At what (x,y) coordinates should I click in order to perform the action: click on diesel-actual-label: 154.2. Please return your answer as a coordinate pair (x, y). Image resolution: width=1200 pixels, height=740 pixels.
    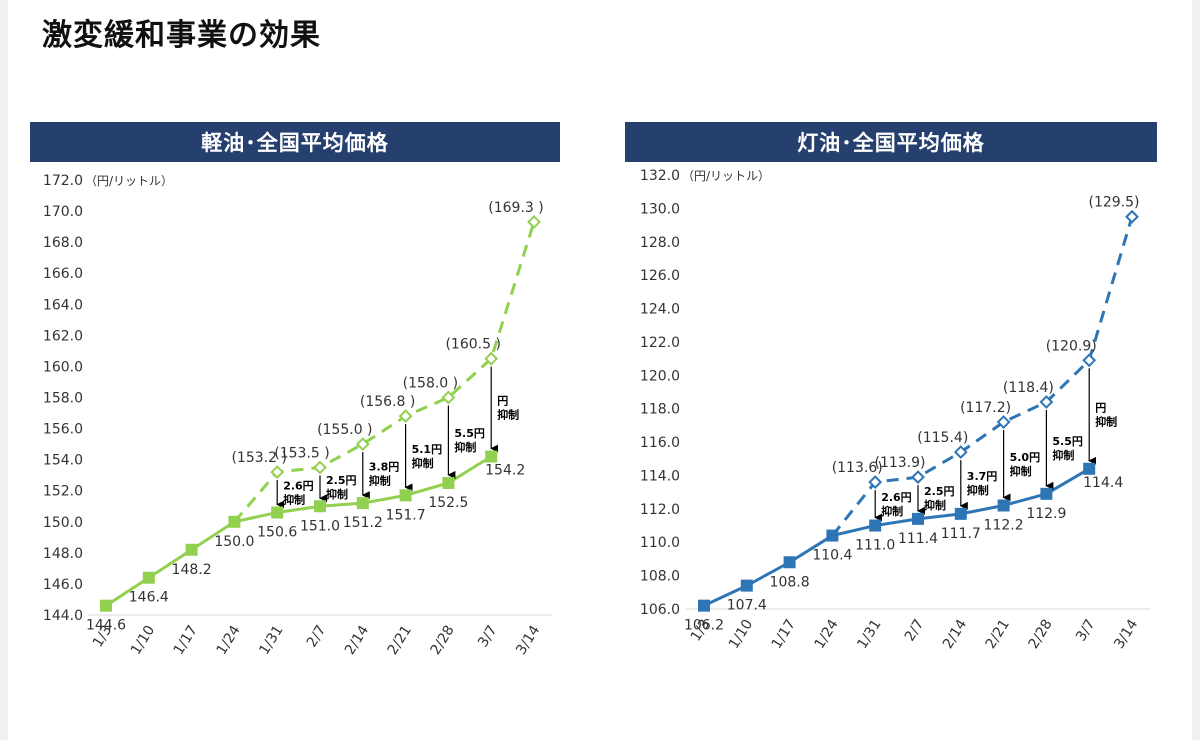
    Looking at the image, I should click on (505, 471).